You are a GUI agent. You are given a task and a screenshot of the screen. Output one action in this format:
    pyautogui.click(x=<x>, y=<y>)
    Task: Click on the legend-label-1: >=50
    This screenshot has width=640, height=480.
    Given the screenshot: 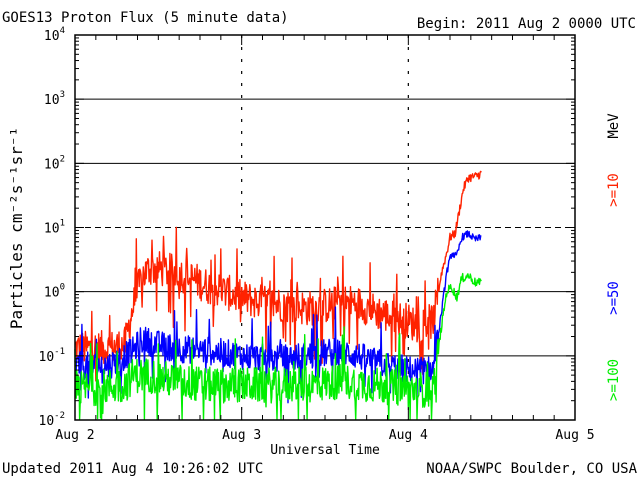 What is the action you would take?
    pyautogui.click(x=614, y=298)
    